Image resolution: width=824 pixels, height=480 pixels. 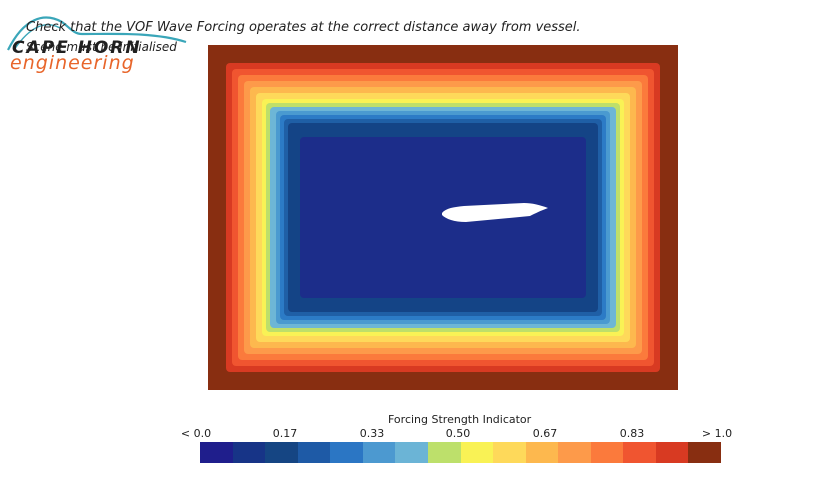 I want to click on logo-swoosh-icon, so click(x=97, y=33).